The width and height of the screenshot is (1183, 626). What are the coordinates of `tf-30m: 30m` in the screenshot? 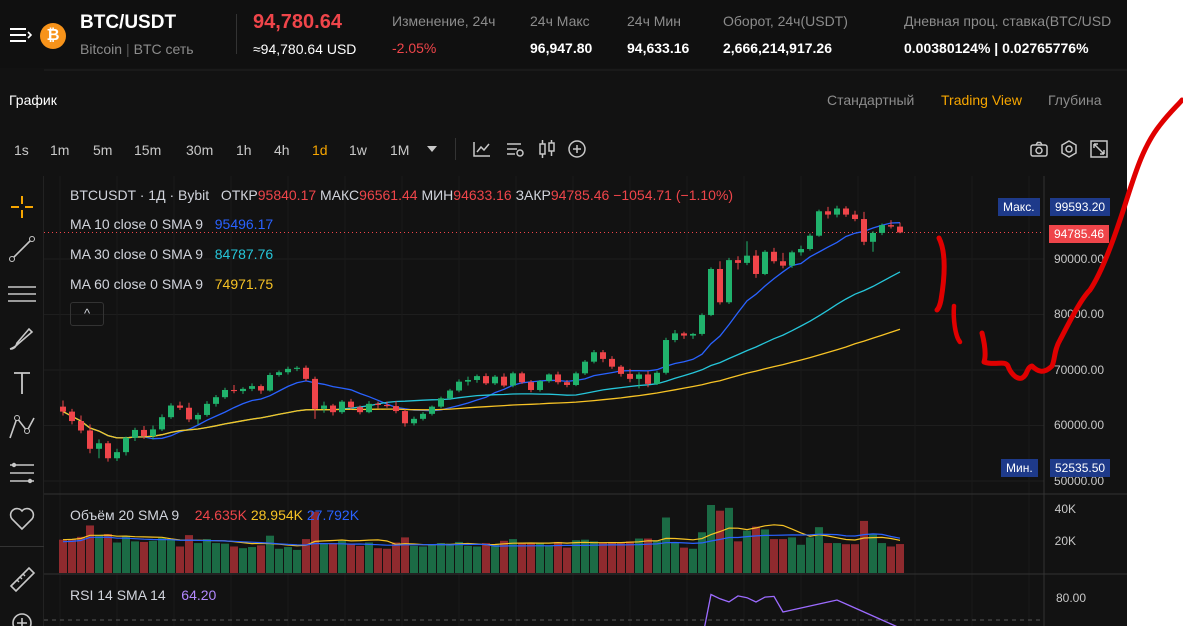 It's located at (200, 150).